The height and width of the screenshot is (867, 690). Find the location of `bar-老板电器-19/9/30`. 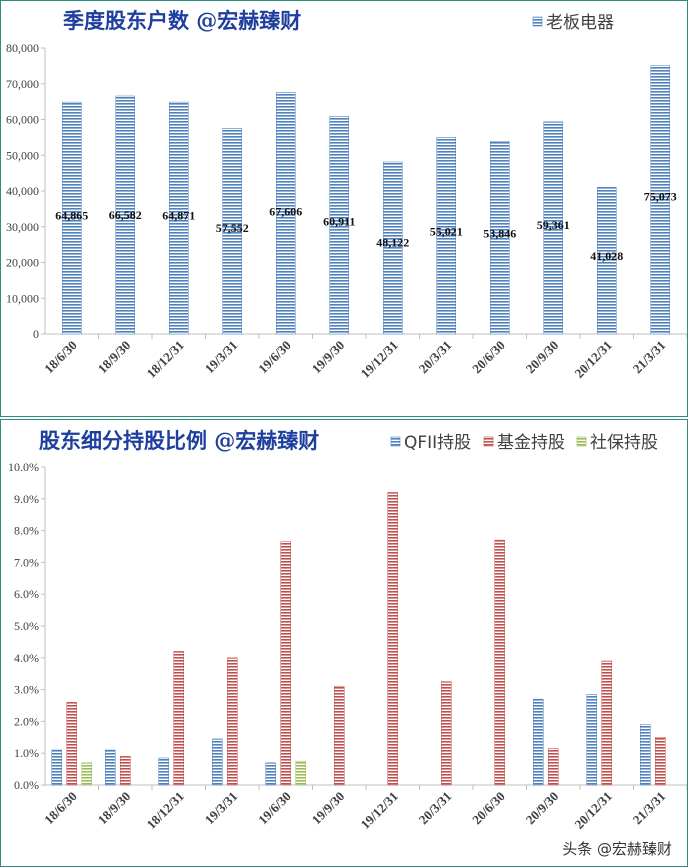

bar-老板电器-19/9/30 is located at coordinates (339, 225).